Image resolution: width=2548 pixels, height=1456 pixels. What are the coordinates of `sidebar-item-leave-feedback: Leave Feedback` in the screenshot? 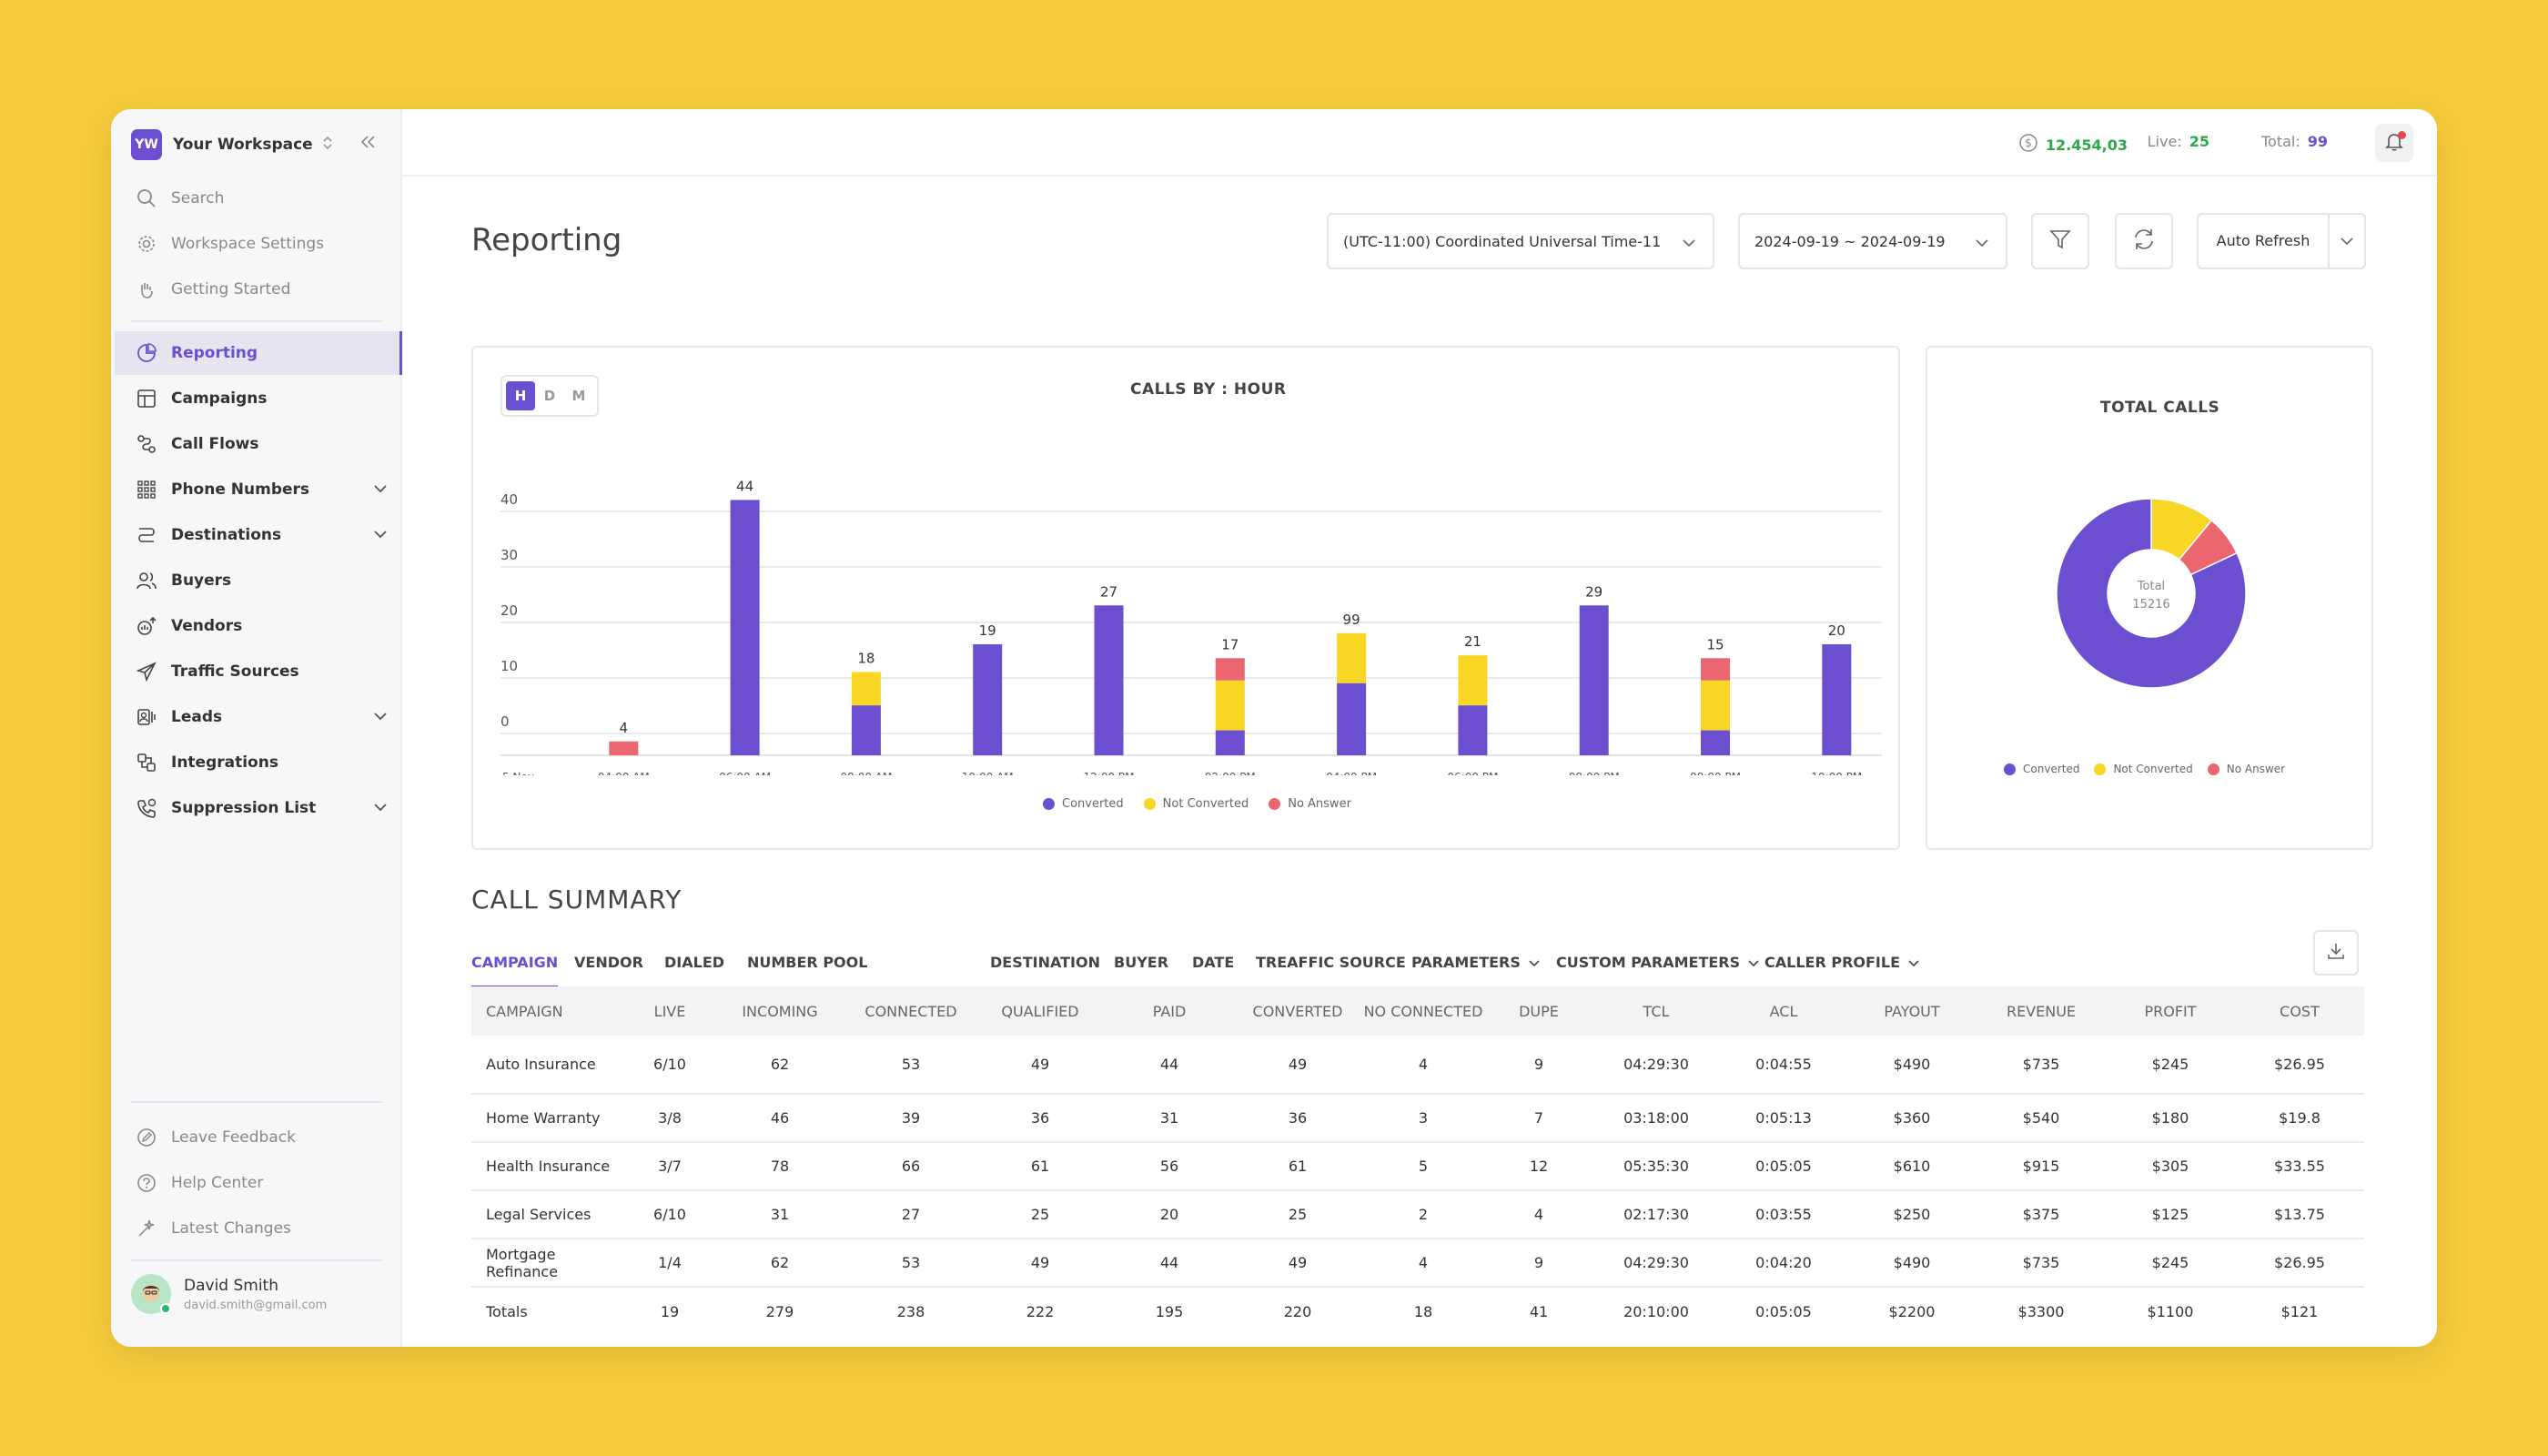 It's located at (258, 1137).